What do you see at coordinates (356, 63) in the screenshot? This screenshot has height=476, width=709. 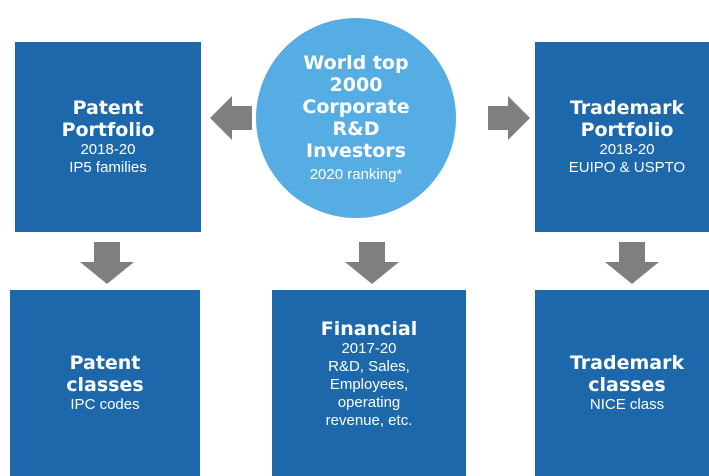 I see `node-title: World top` at bounding box center [356, 63].